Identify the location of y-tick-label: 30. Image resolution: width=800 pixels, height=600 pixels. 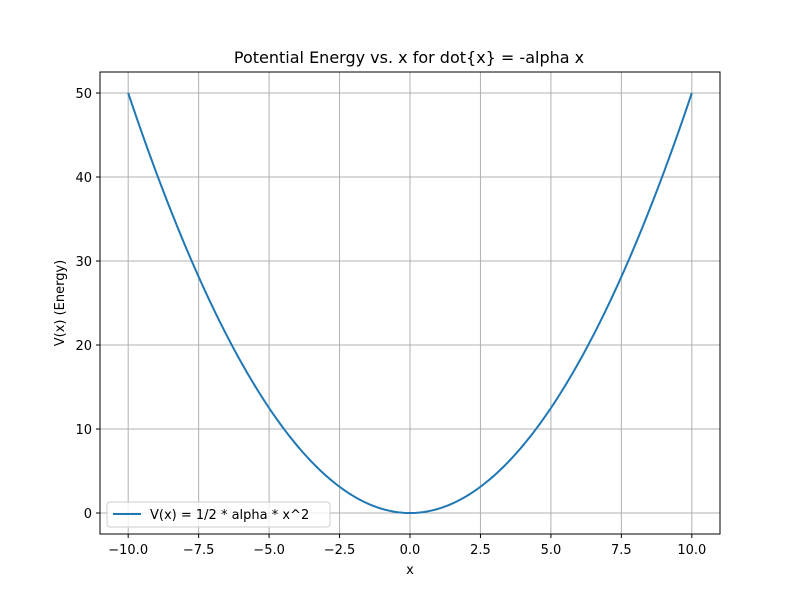
(83, 262).